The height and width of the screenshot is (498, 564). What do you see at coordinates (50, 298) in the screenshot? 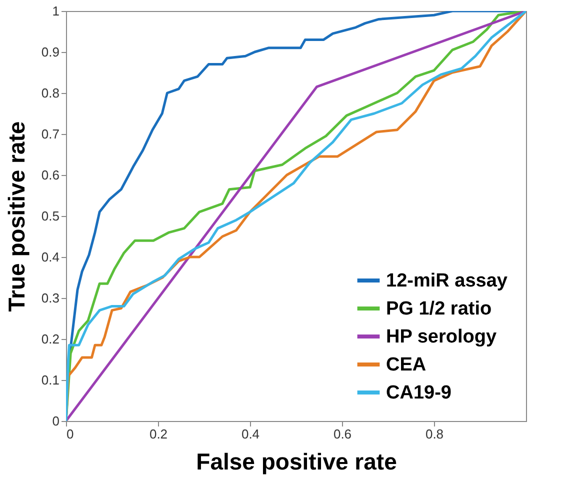
I see `y-tick-label: 0.3` at bounding box center [50, 298].